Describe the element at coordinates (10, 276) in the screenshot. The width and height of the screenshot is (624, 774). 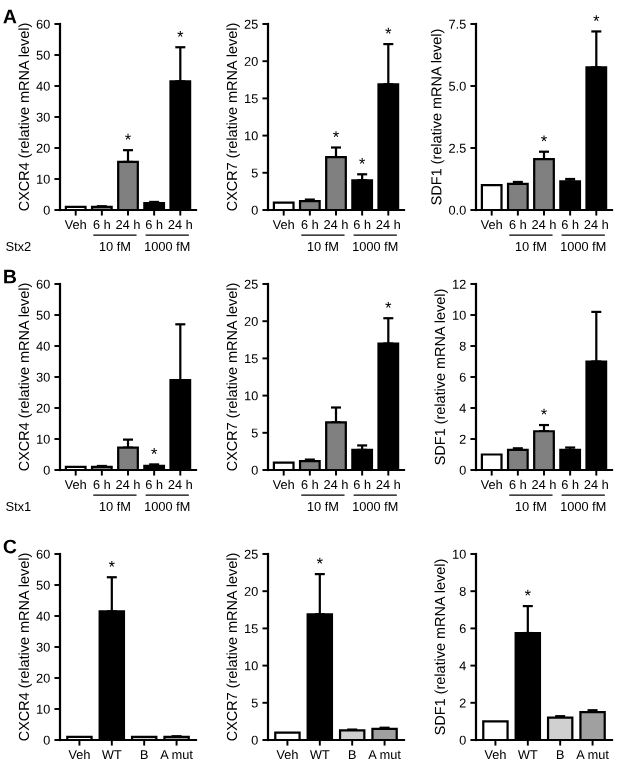
I see `chart-title: B` at that location.